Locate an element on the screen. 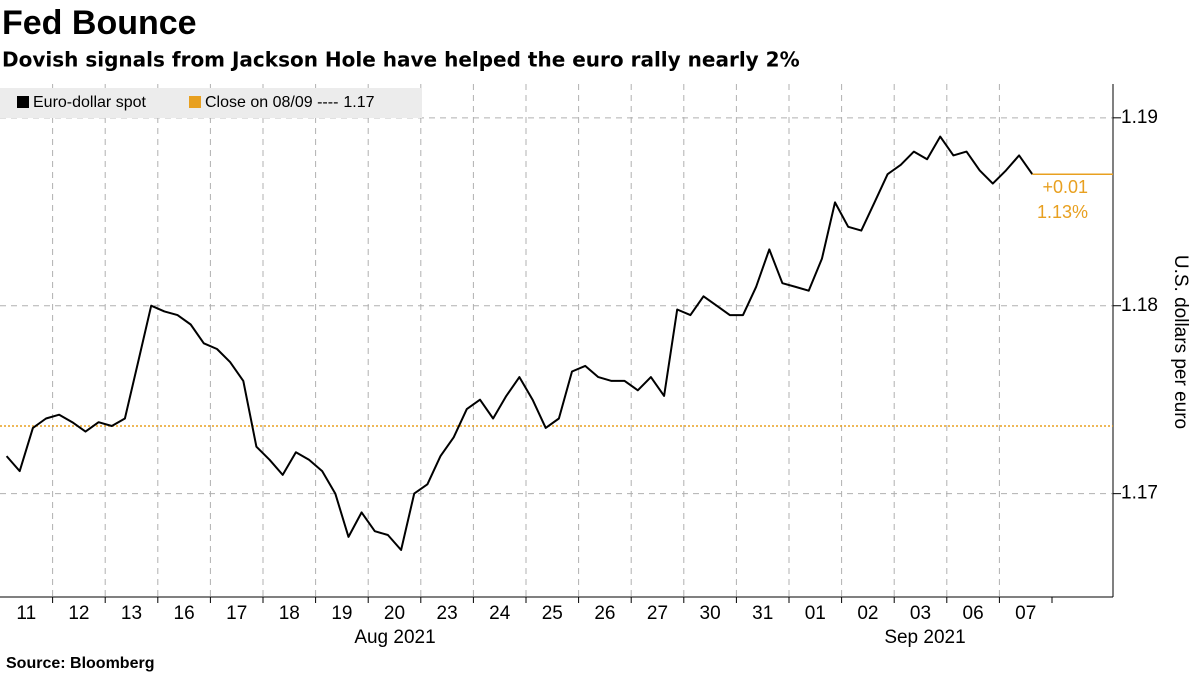 This screenshot has height=675, width=1200. legend: Euro-dollar spot Close on 08/09 ---- 1.17 is located at coordinates (211, 103).